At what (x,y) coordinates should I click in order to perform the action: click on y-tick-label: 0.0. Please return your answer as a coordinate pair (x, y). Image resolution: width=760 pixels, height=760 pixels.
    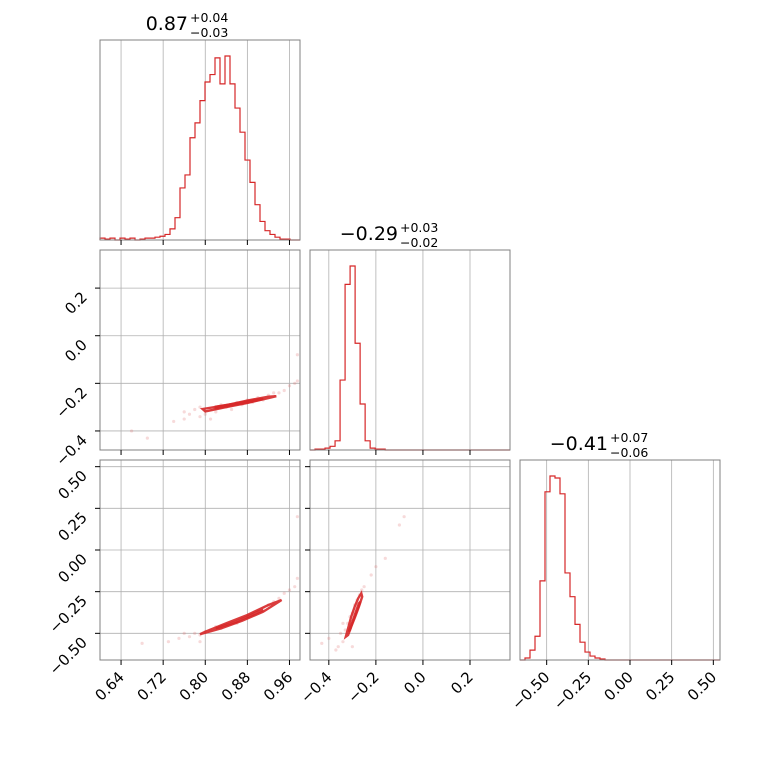
    Looking at the image, I should click on (76, 351).